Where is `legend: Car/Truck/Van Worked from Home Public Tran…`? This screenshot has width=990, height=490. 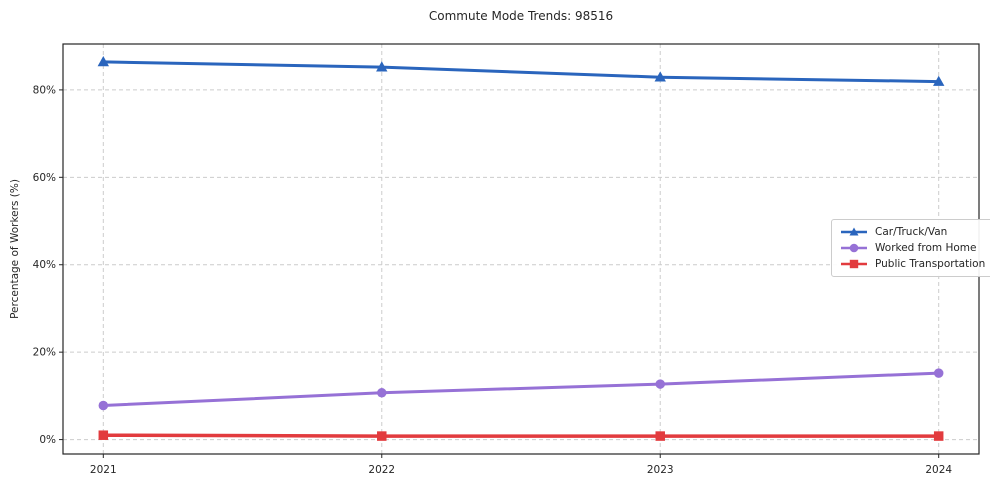 legend: Car/Truck/Van Worked from Home Public Tran… is located at coordinates (910, 248).